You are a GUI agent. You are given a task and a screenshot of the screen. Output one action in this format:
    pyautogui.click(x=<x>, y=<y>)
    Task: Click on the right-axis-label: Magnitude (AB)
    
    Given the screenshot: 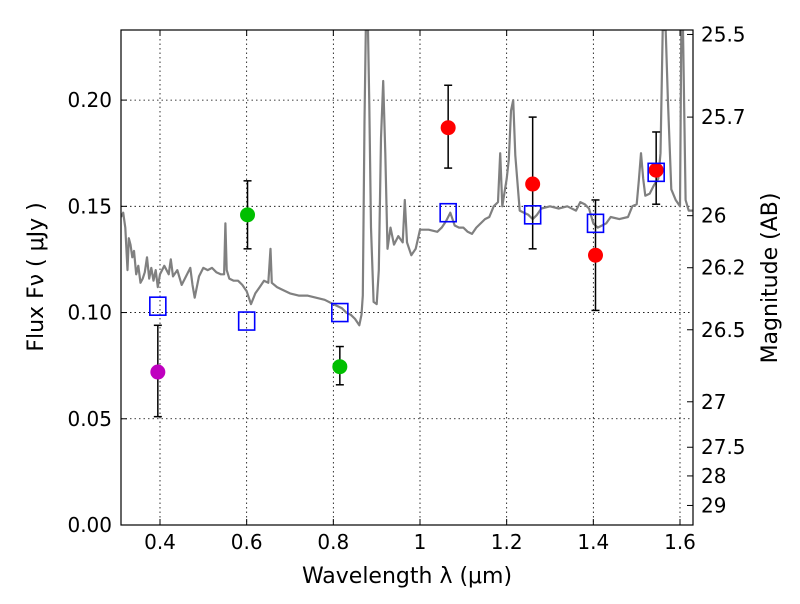 What is the action you would take?
    pyautogui.click(x=770, y=278)
    